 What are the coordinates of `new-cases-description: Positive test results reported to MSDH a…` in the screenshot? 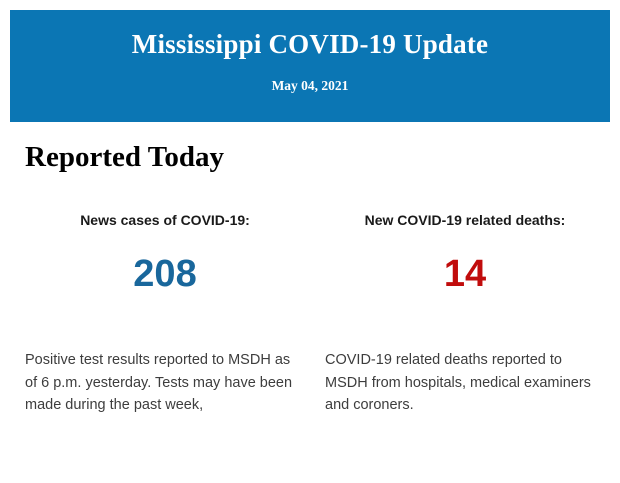 It's located at (159, 382).